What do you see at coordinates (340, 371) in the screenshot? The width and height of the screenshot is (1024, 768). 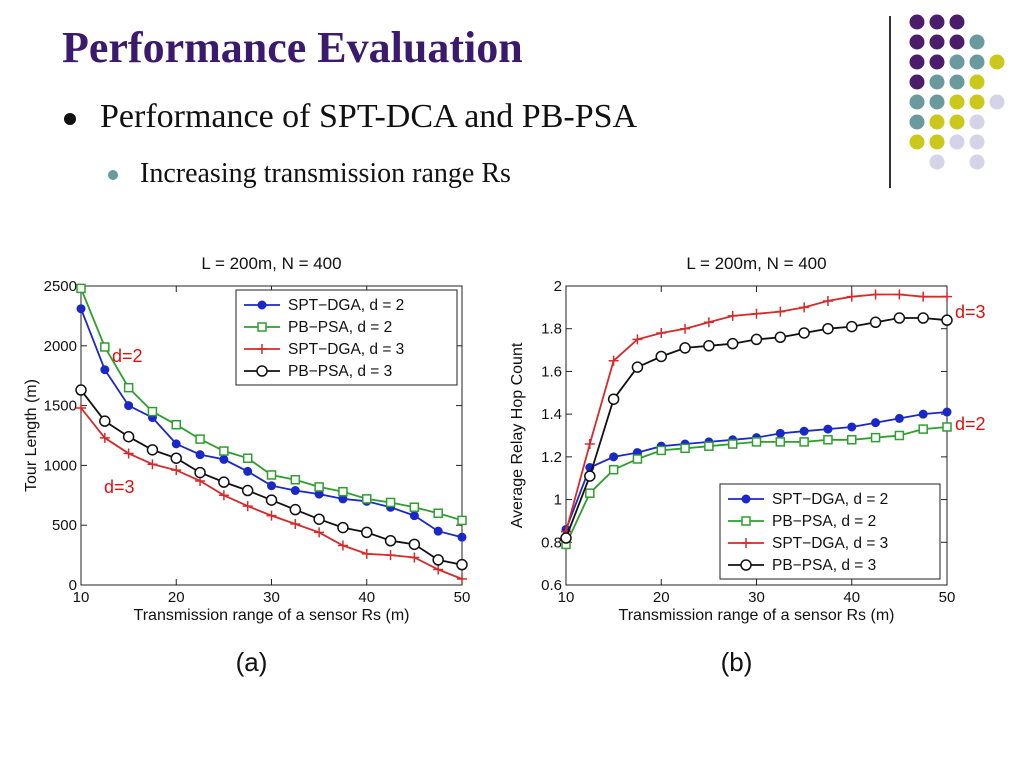 I see `legend-entry: PB−PSA, d = 3` at bounding box center [340, 371].